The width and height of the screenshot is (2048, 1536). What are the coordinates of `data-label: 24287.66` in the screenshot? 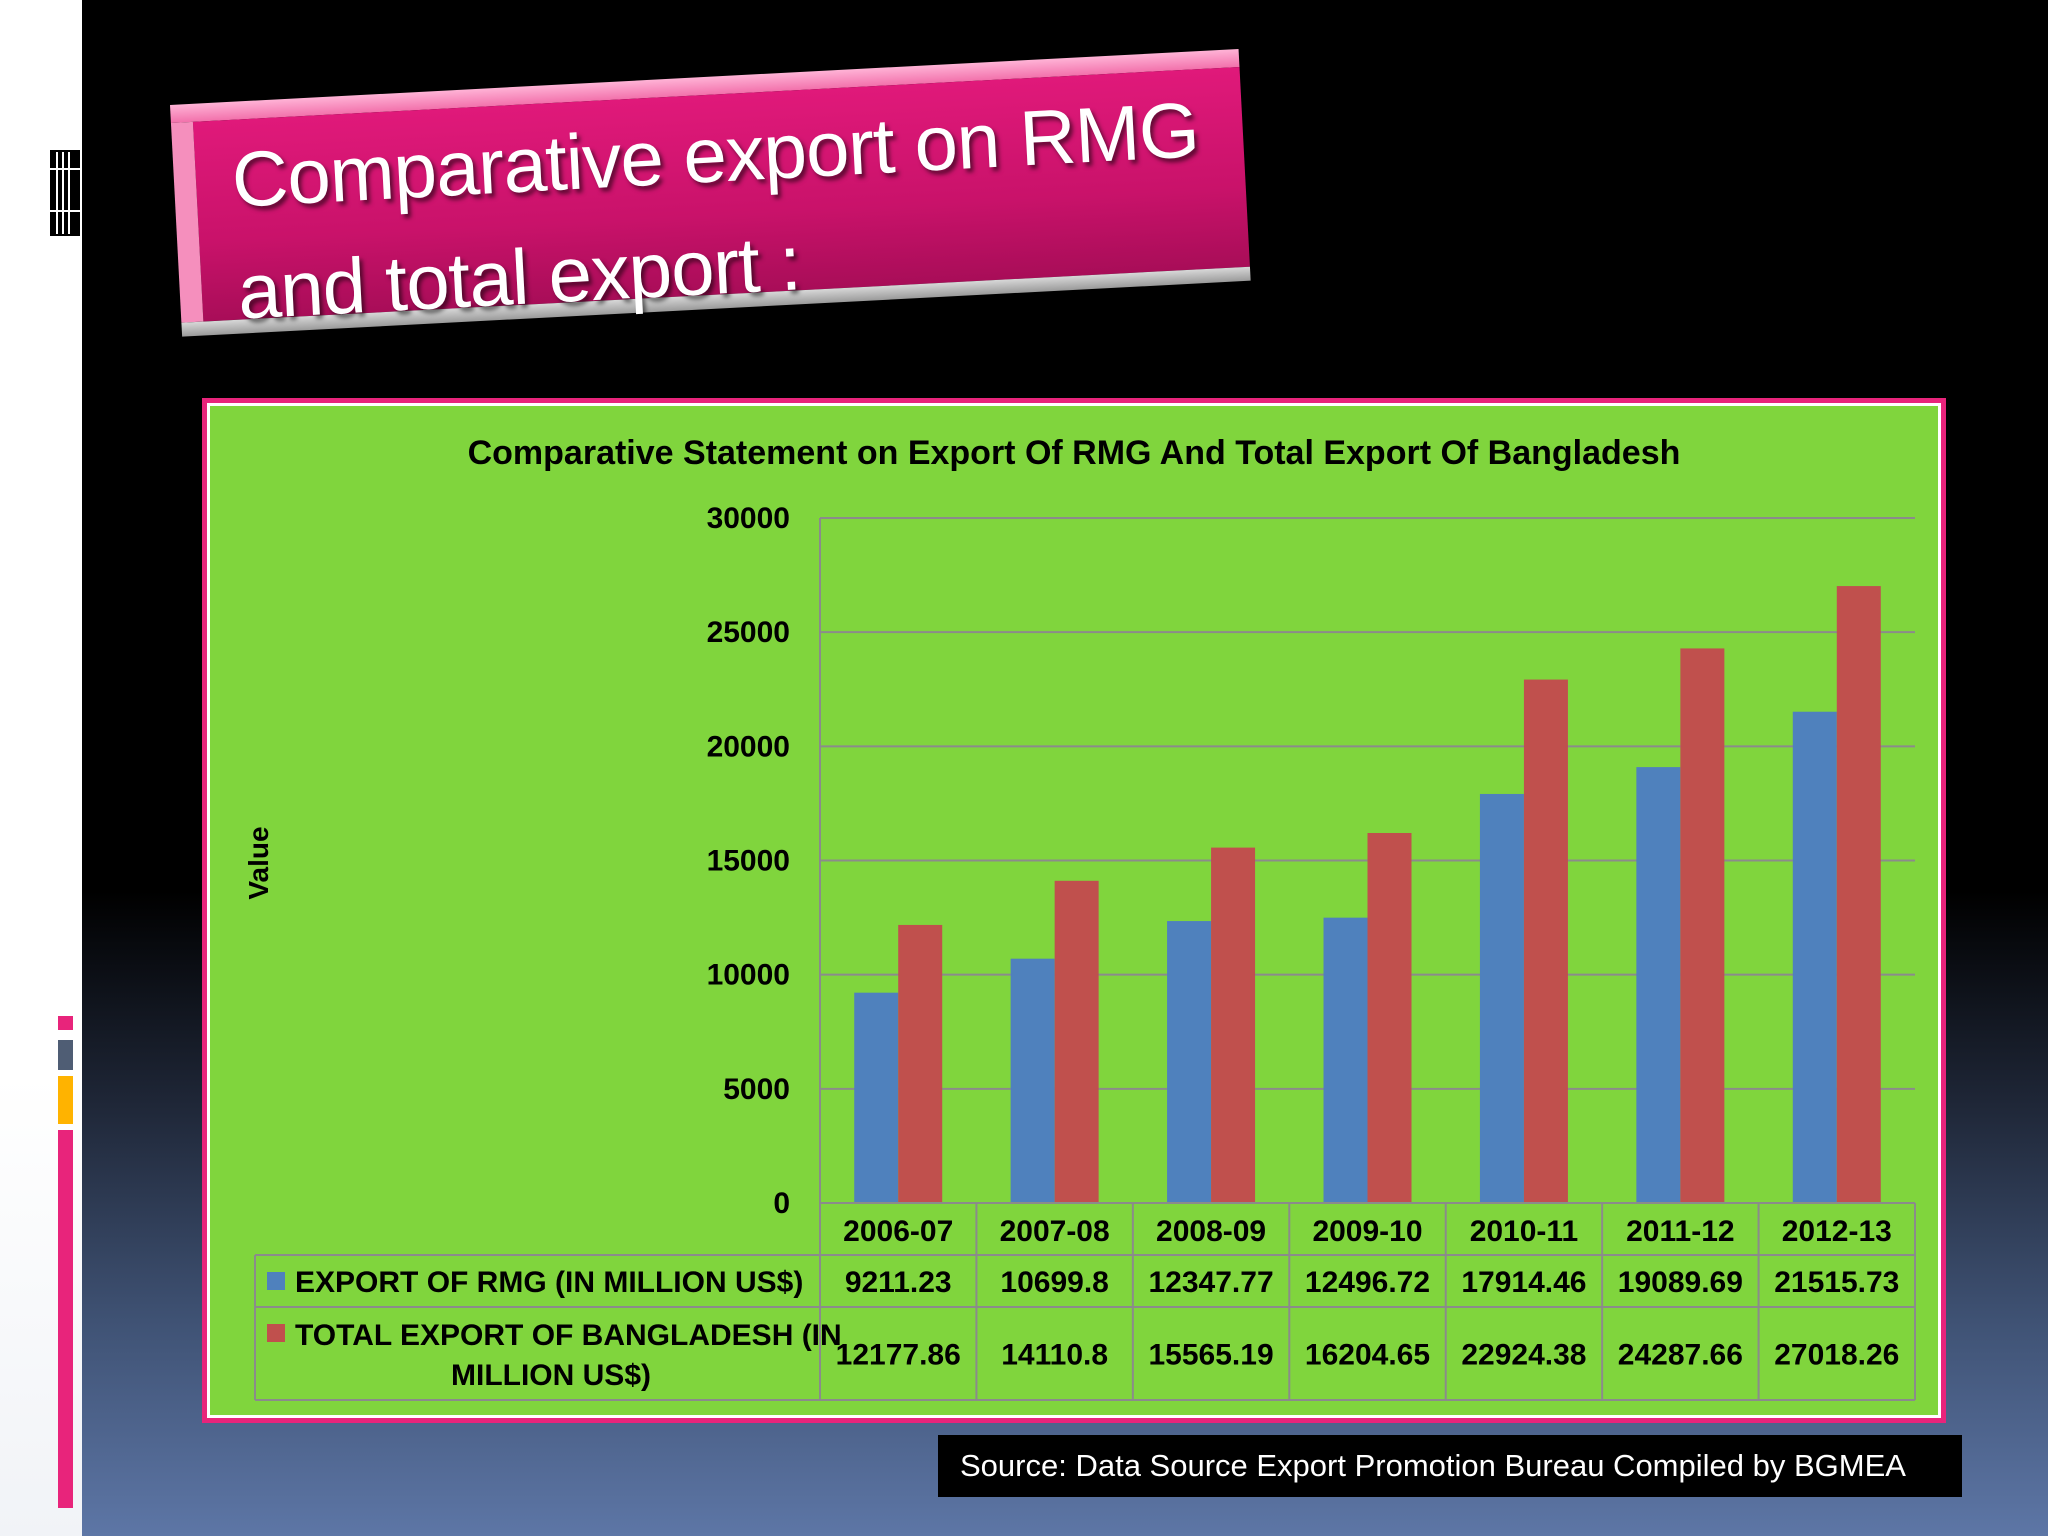 It's located at (1680, 1355).